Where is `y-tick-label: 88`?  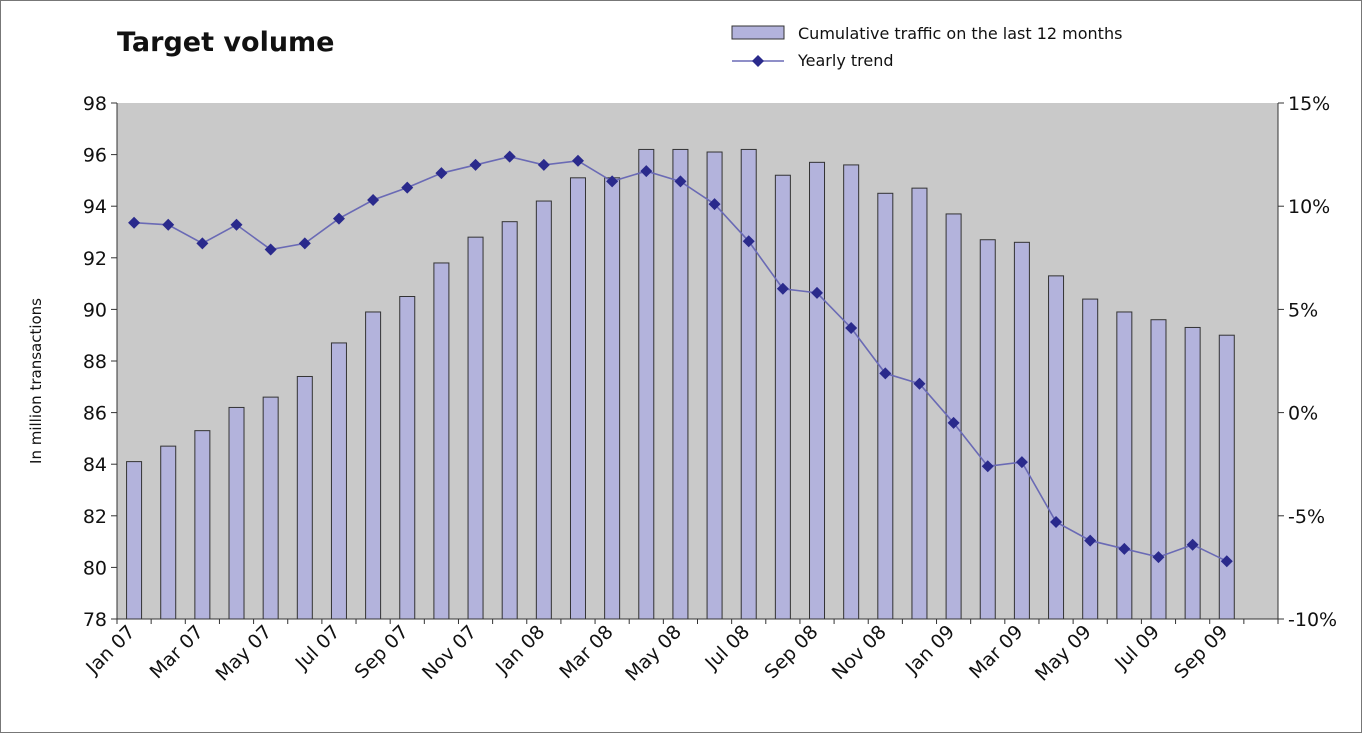
y-tick-label: 88 is located at coordinates (95, 362).